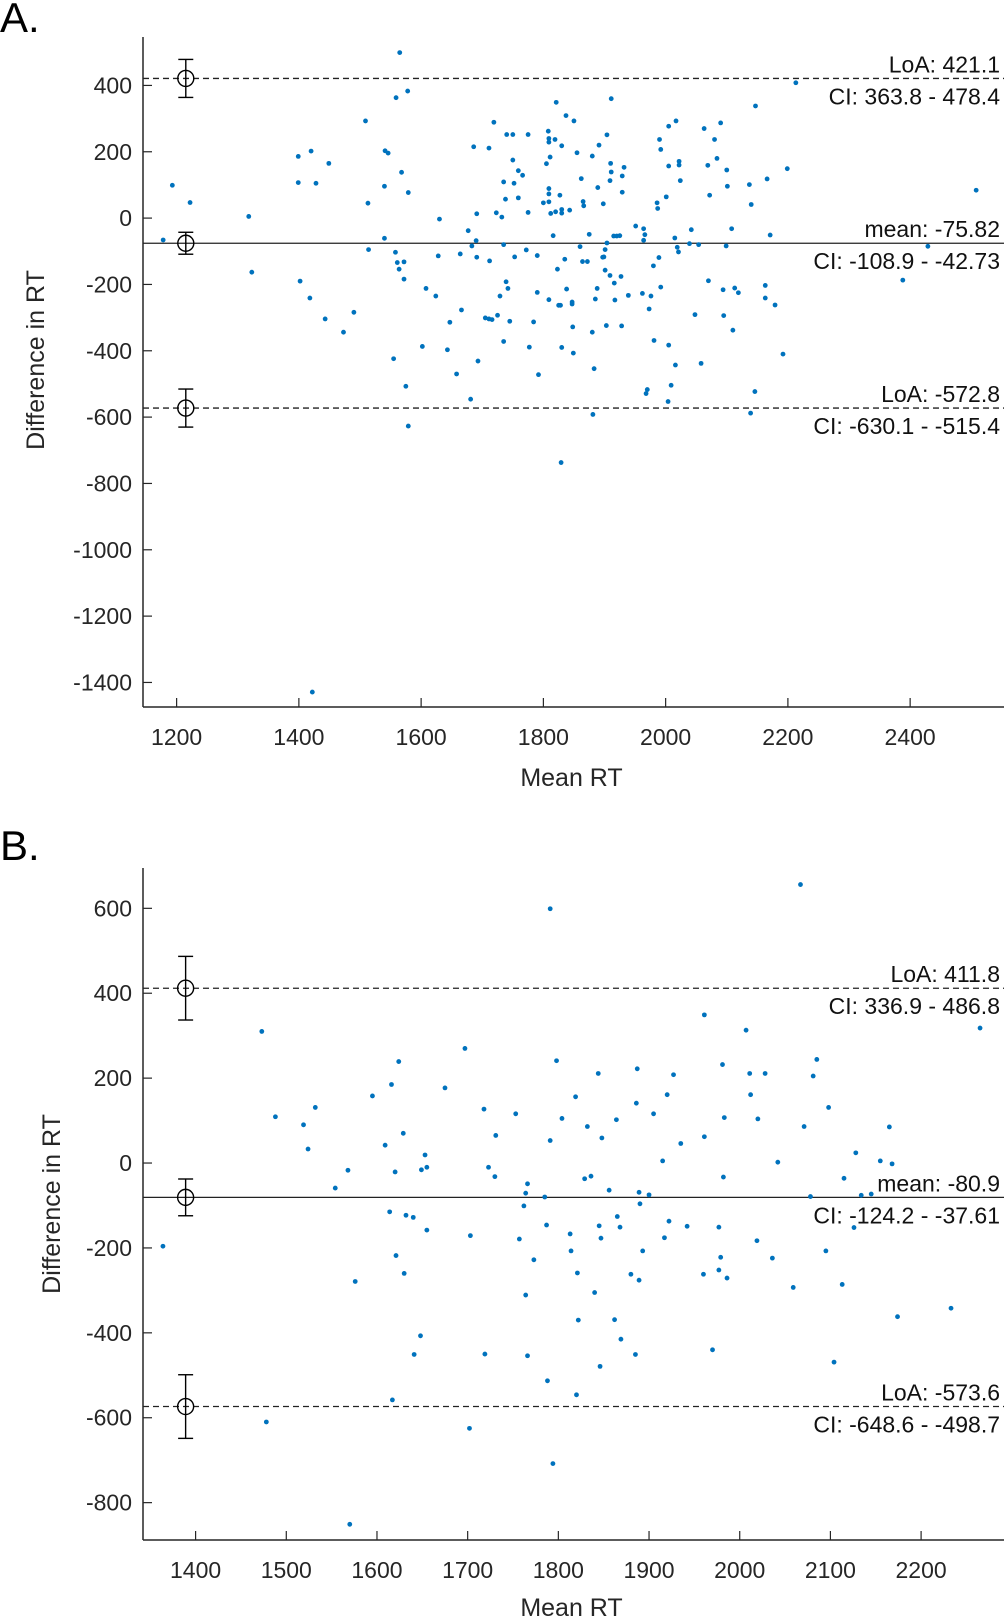  What do you see at coordinates (938, 1183) in the screenshot?
I see `mean-annotation: mean: -80.9` at bounding box center [938, 1183].